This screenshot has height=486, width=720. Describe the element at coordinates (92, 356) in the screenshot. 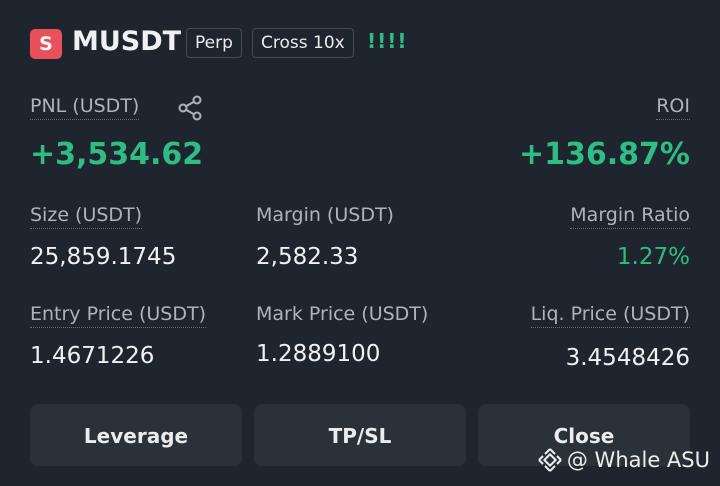

I see `field-value: 1.4671226` at that location.